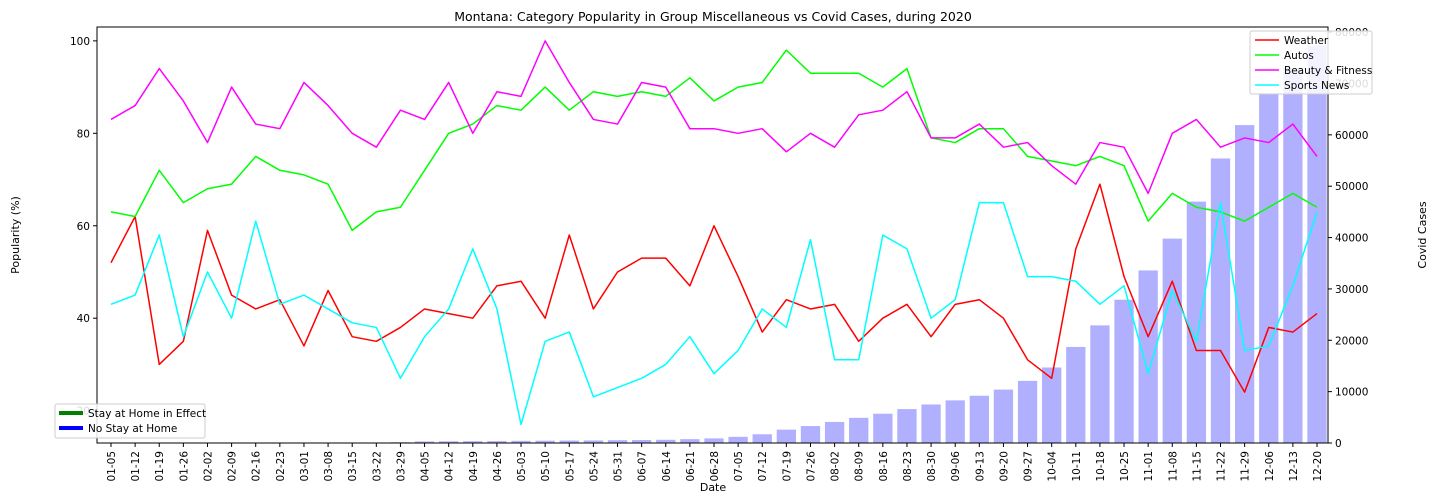  Describe the element at coordinates (83, 134) in the screenshot. I see `y-tick-label: 80` at that location.